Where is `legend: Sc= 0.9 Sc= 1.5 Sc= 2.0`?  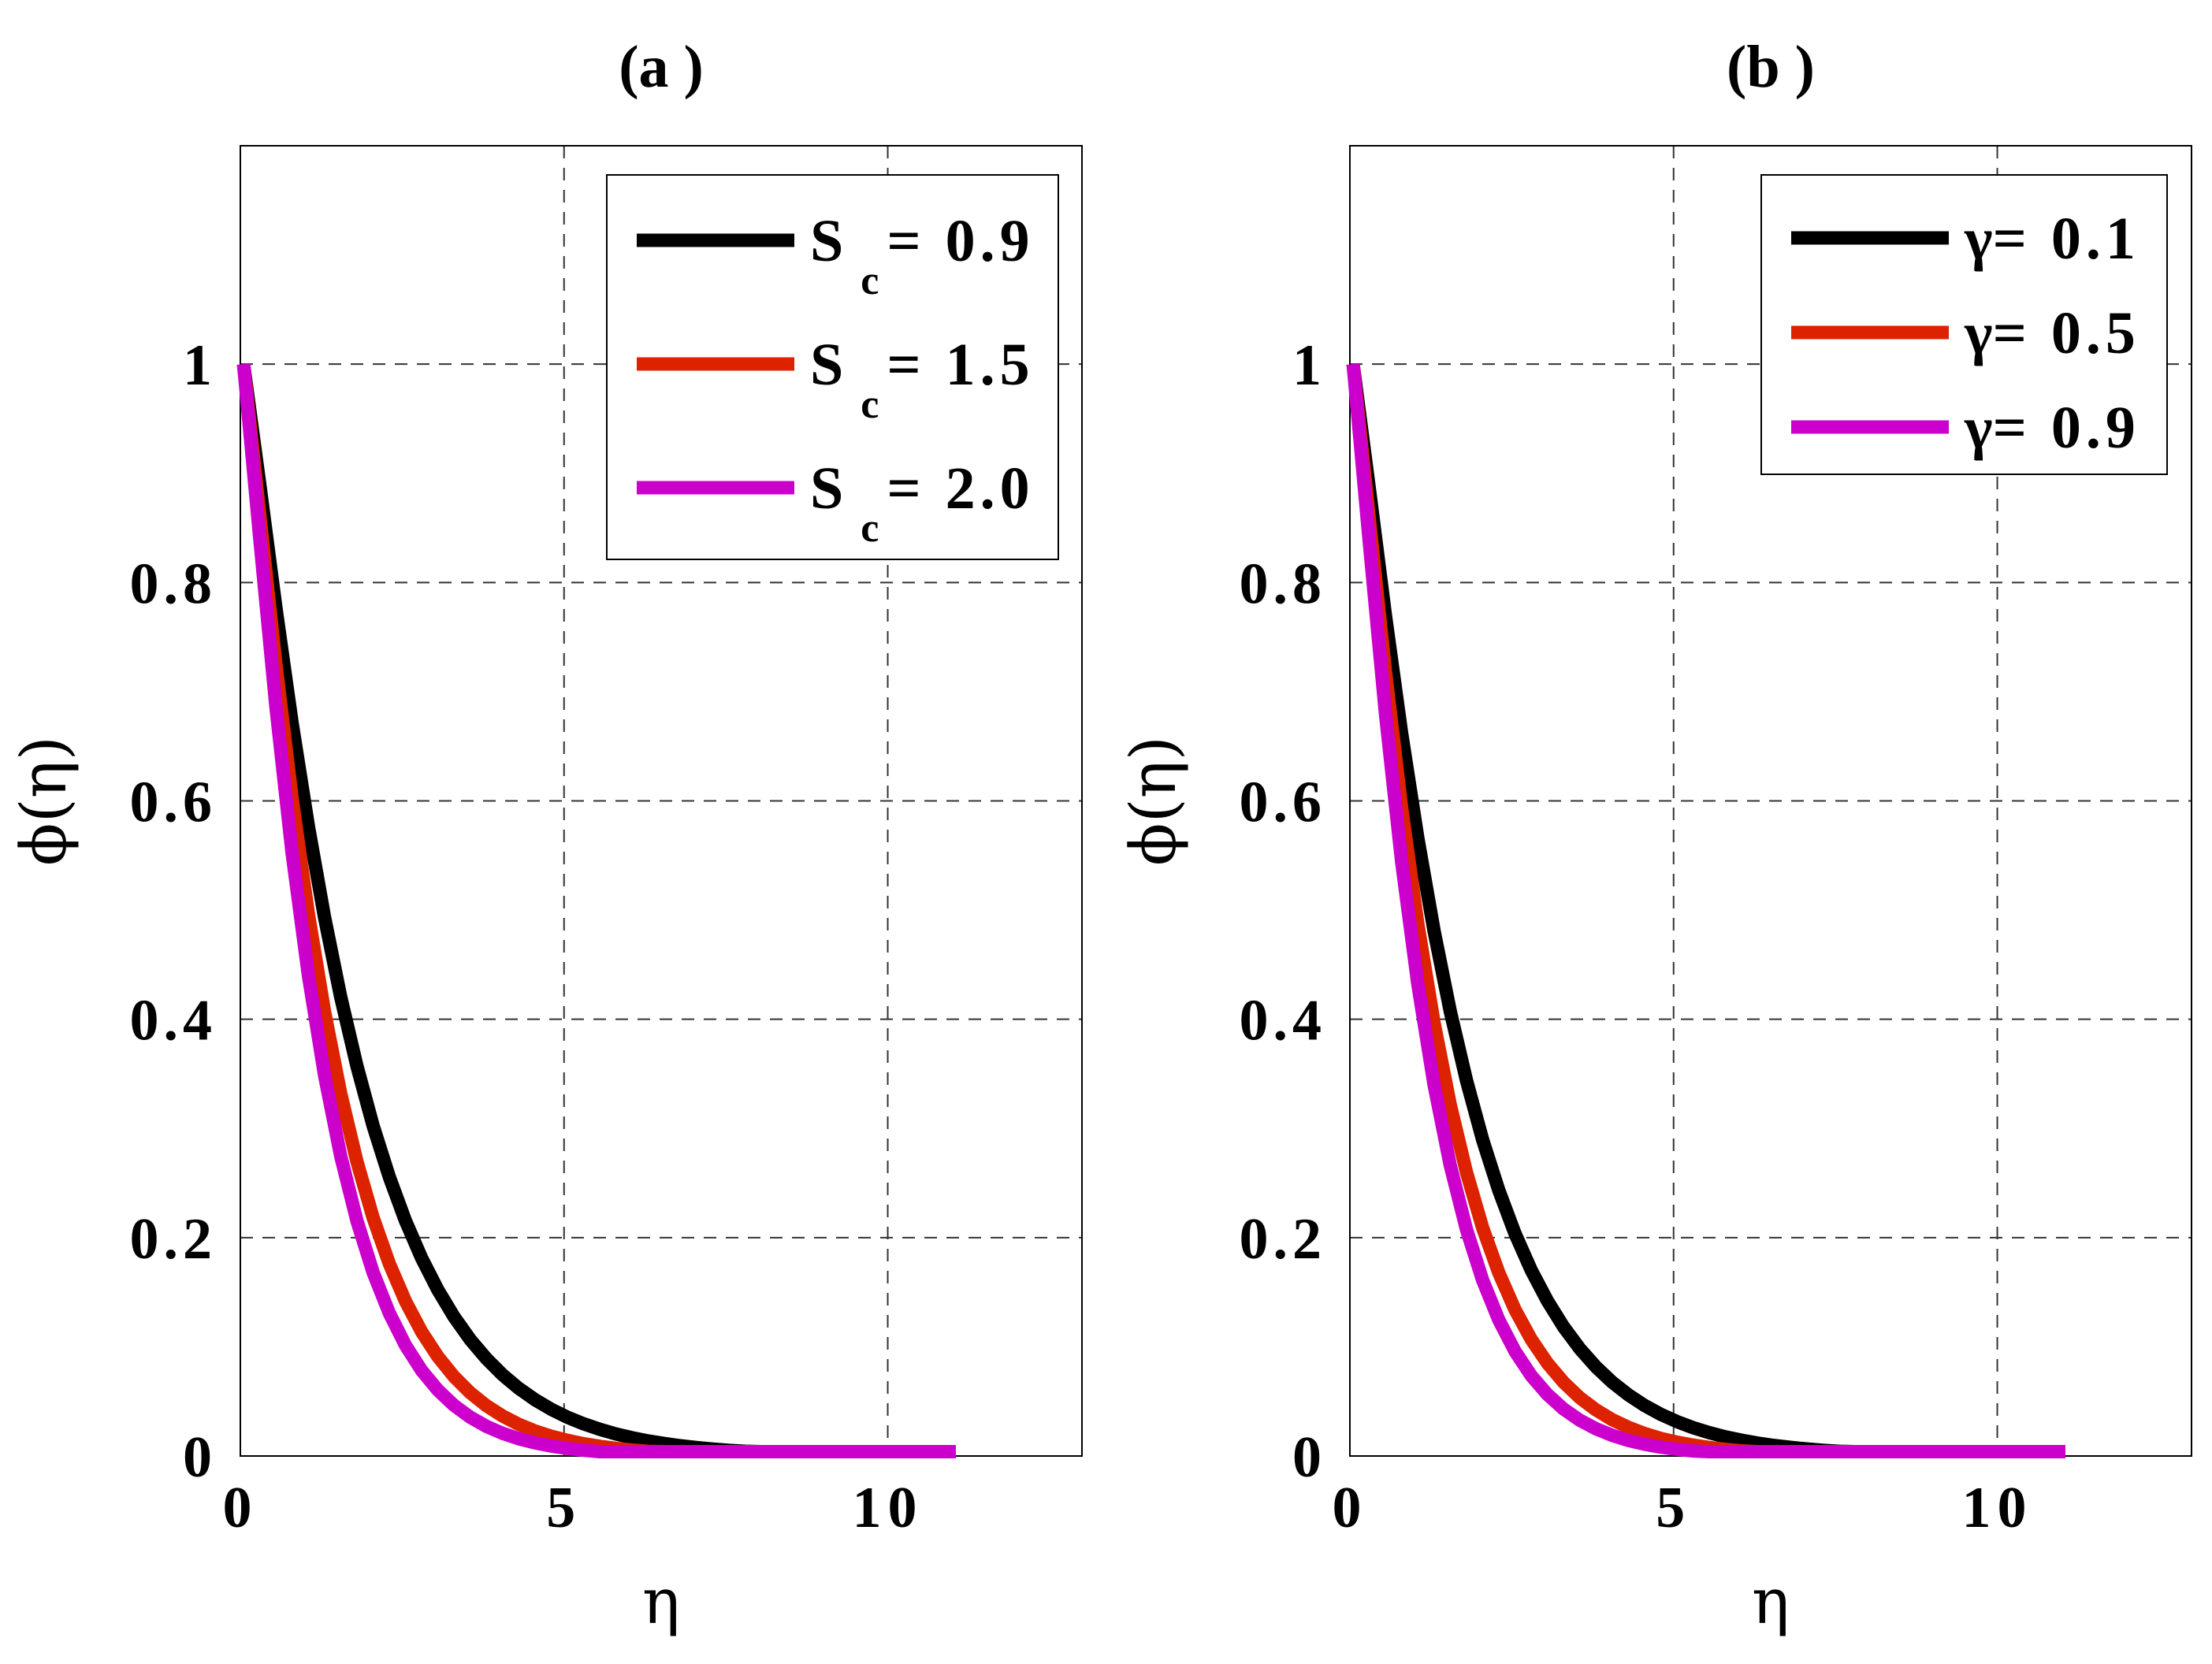
legend: Sc= 0.9 Sc= 1.5 Sc= 2.0 is located at coordinates (833, 367).